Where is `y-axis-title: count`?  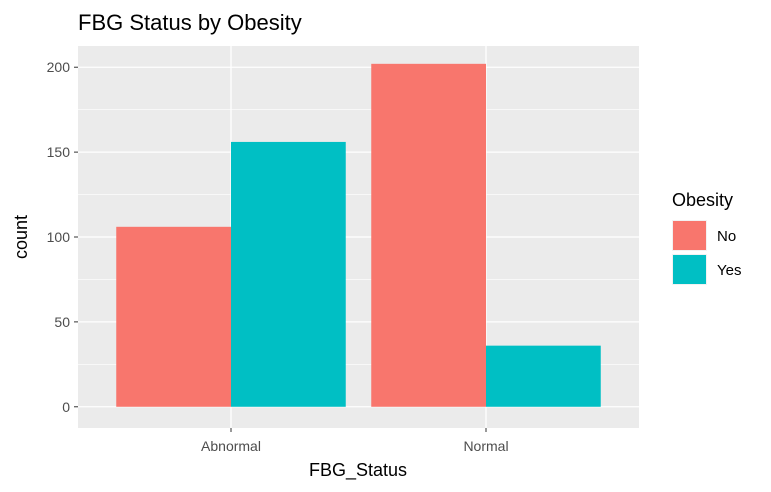
y-axis-title: count is located at coordinates (21, 237).